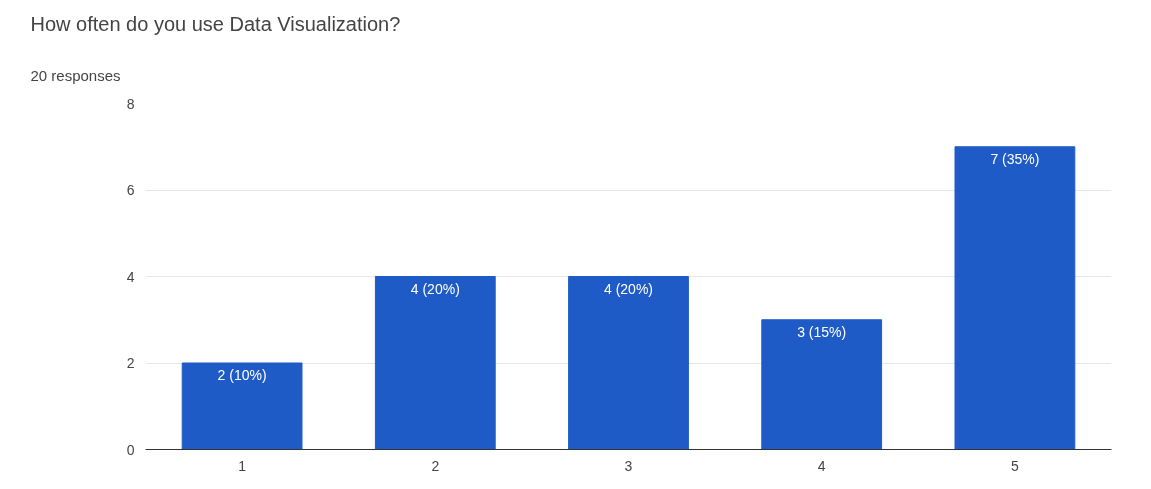 This screenshot has width=1151, height=489. What do you see at coordinates (130, 363) in the screenshot?
I see `y-tick-label: 2` at bounding box center [130, 363].